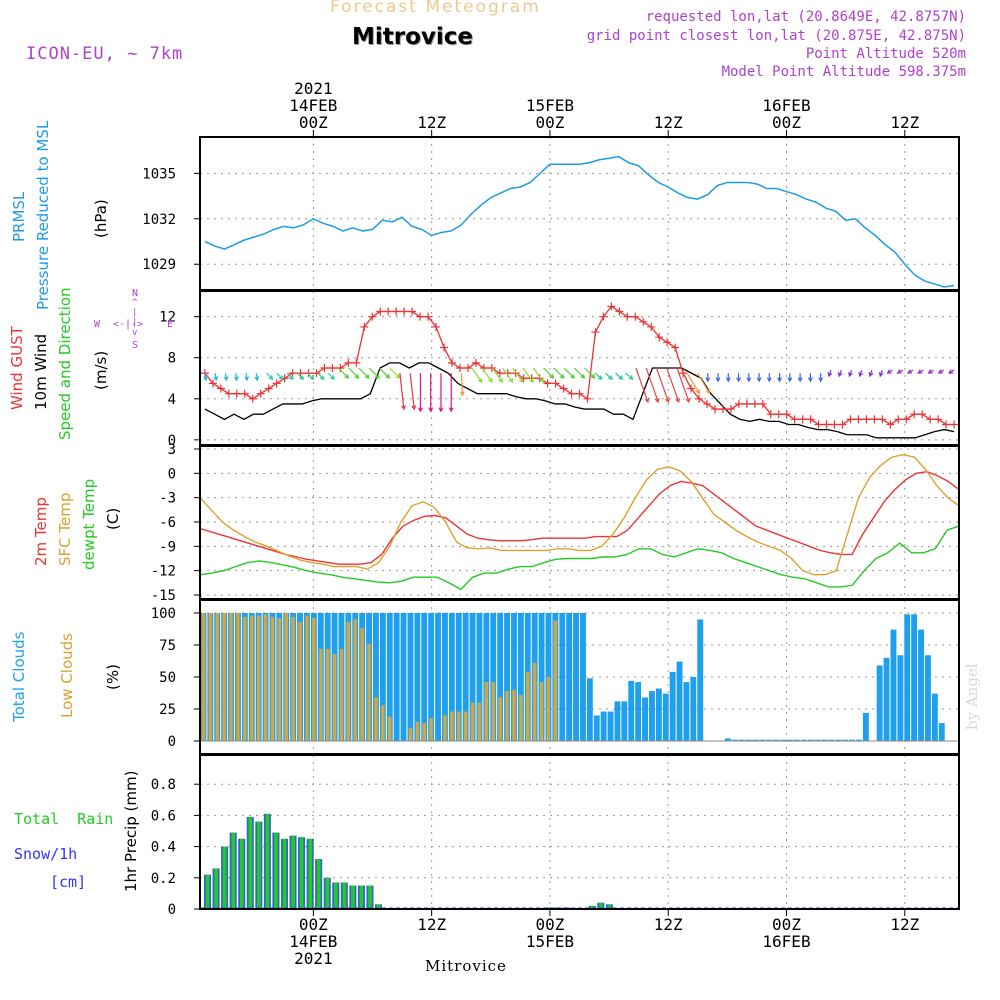 The width and height of the screenshot is (1000, 1000). Describe the element at coordinates (170, 324) in the screenshot. I see `compass-e: E` at that location.